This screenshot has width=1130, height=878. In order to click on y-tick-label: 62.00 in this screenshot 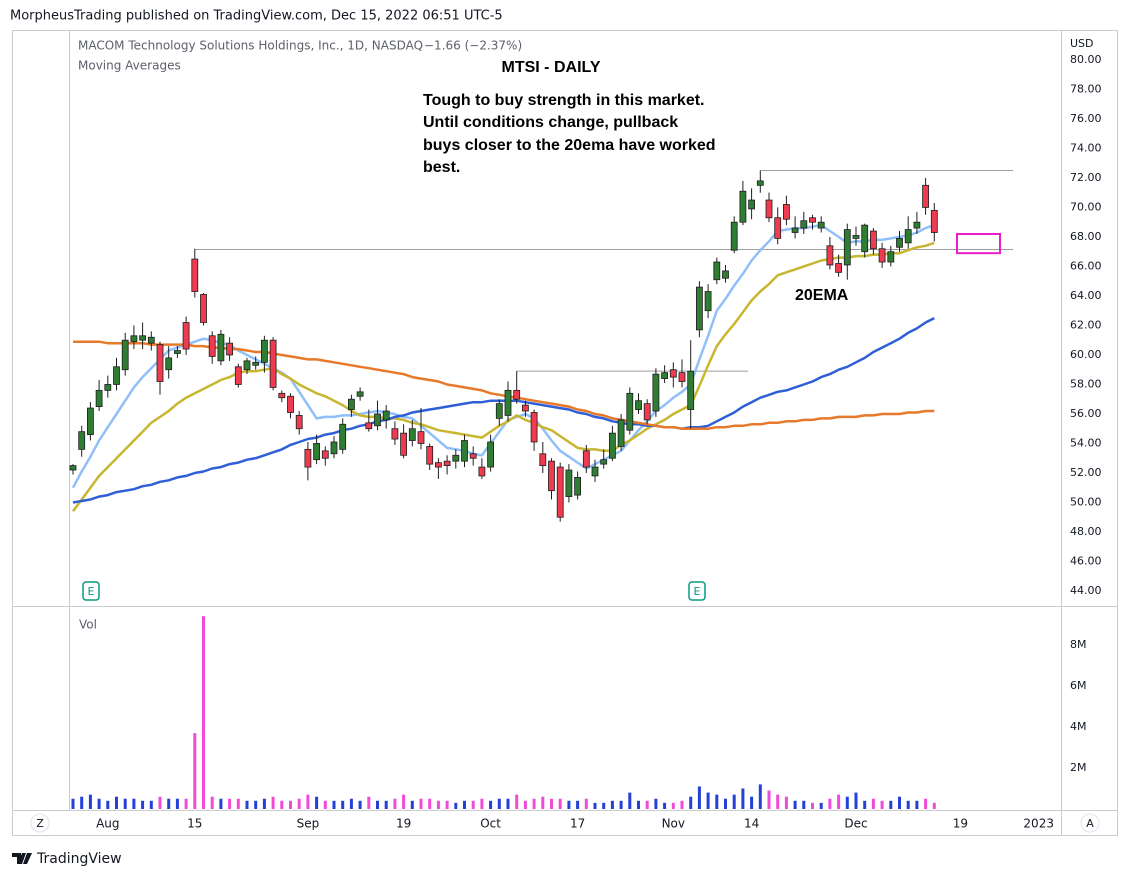, I will do `click(1086, 324)`.